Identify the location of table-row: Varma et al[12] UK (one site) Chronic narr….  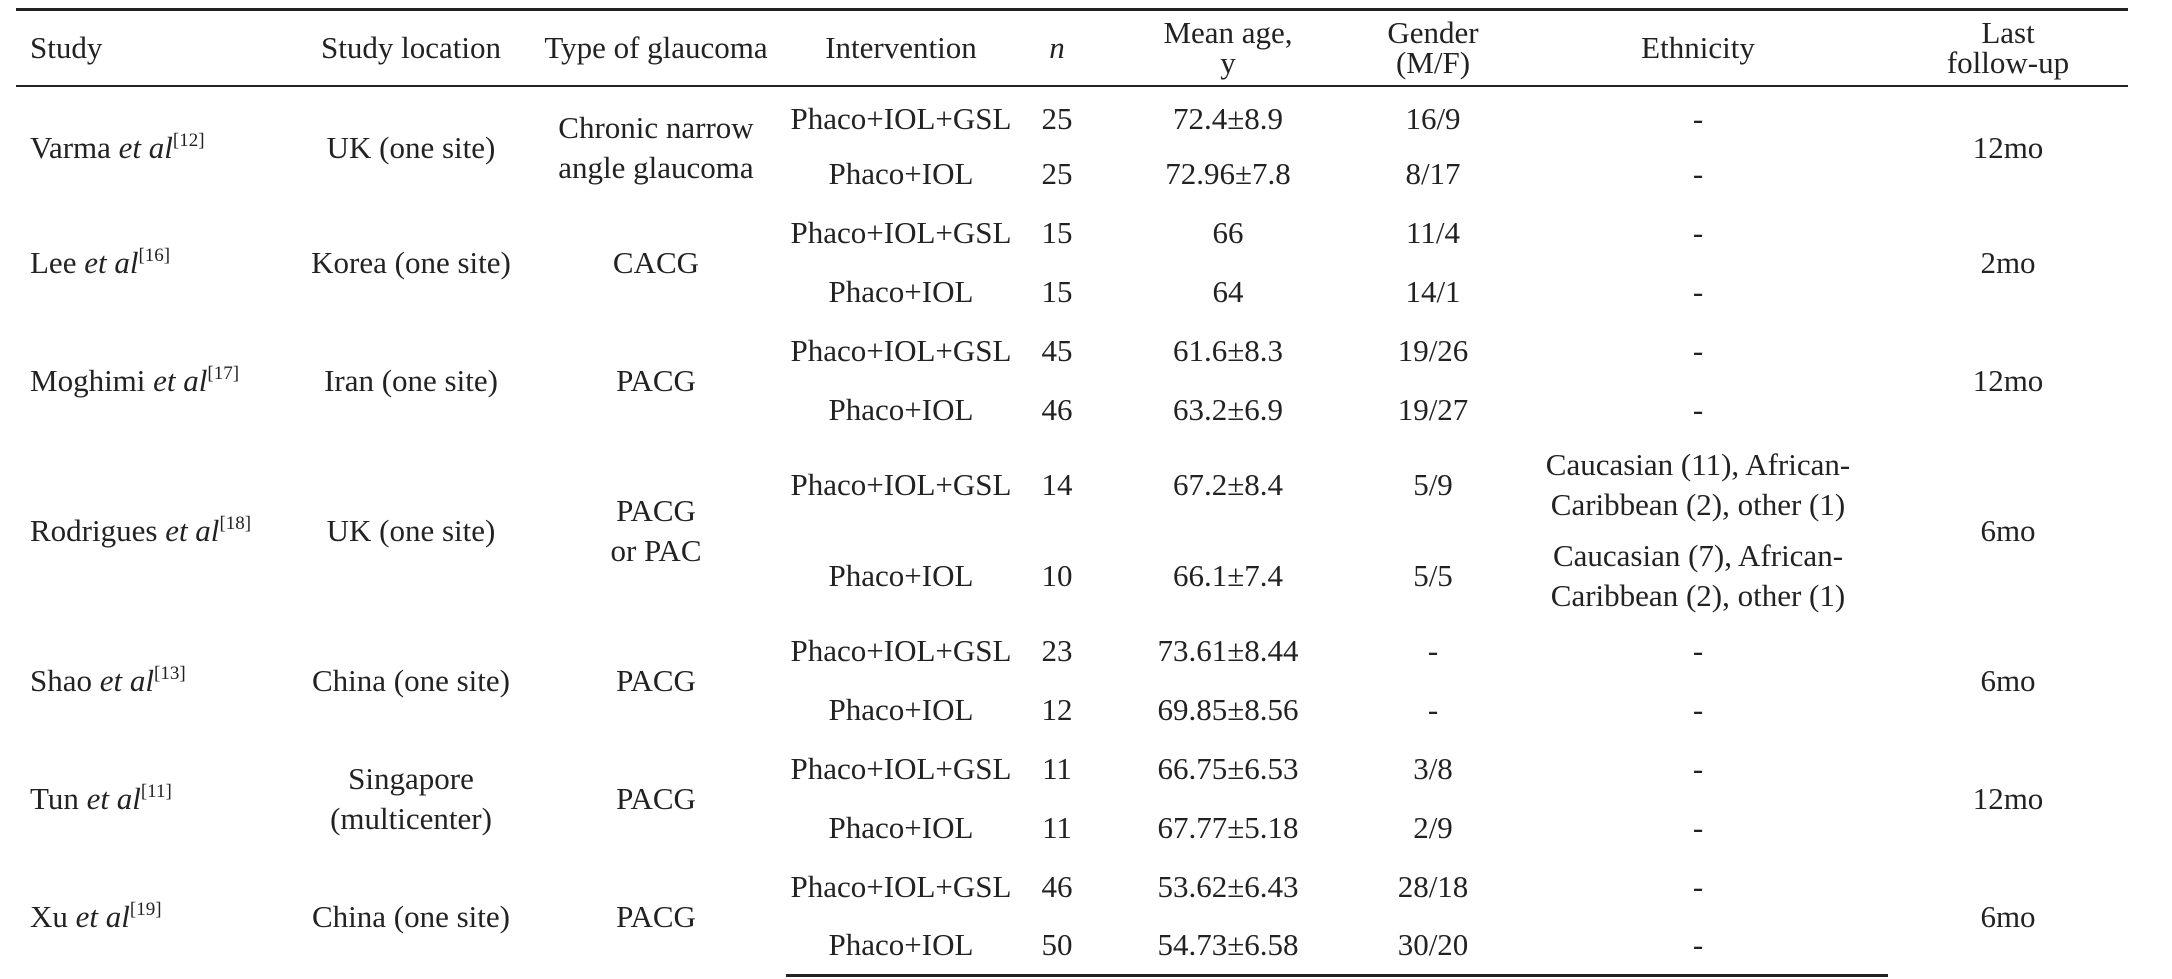
(1072, 136).